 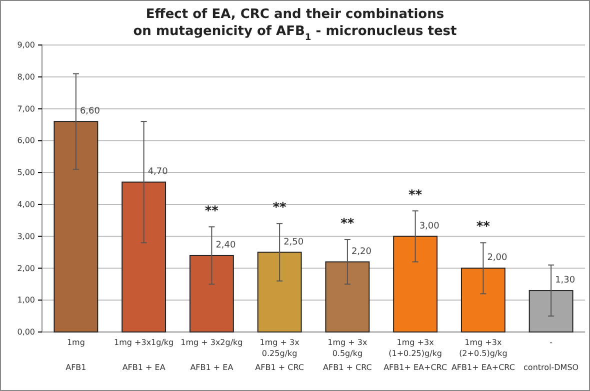 I want to click on y-tick-label: 1,00, so click(x=26, y=300).